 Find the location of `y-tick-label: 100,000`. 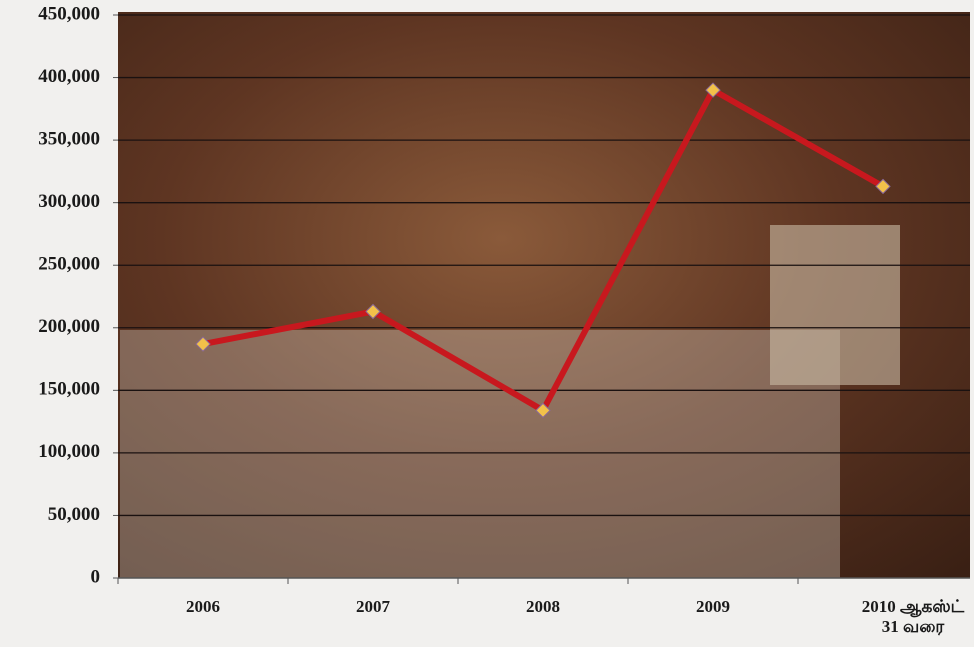

y-tick-label: 100,000 is located at coordinates (69, 451).